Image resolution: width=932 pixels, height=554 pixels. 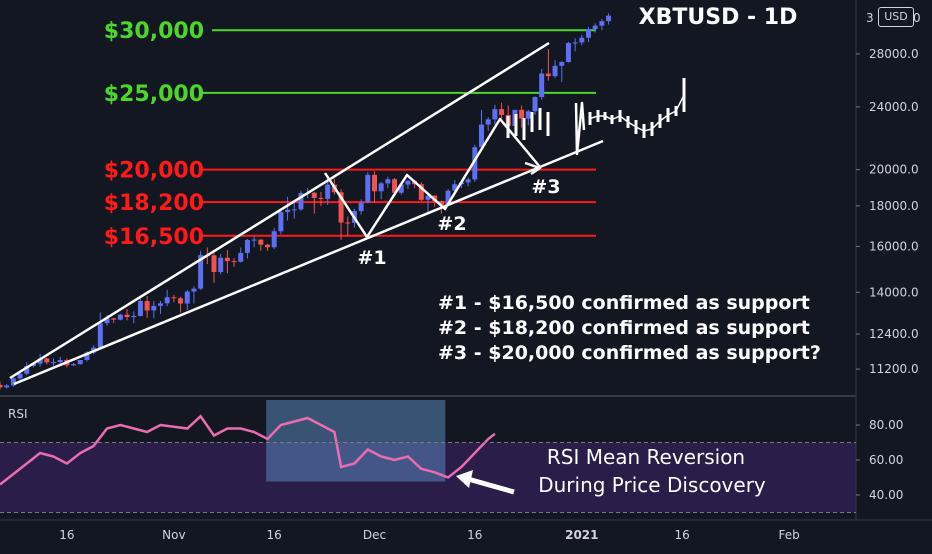 I want to click on level-label-3: $18,200, so click(x=154, y=203).